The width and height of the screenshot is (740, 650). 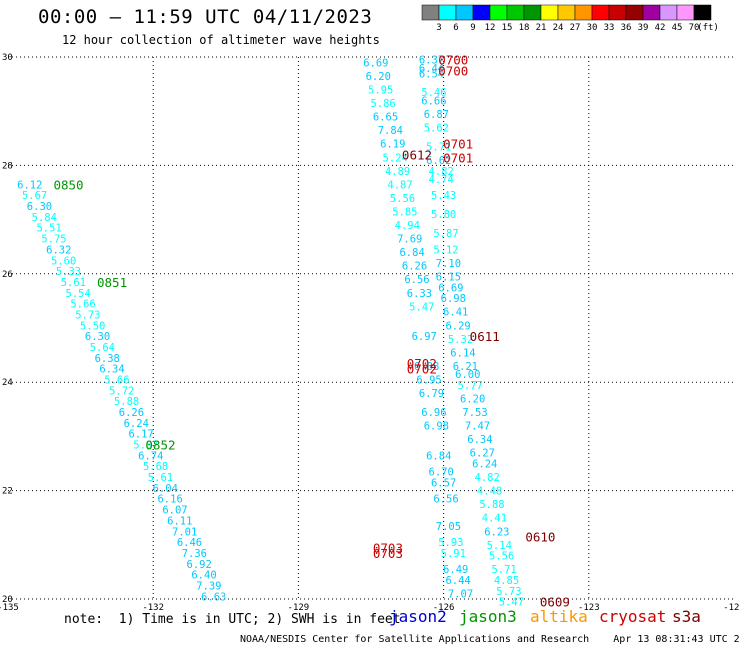 I want to click on data-point: 6.40, so click(x=203, y=576).